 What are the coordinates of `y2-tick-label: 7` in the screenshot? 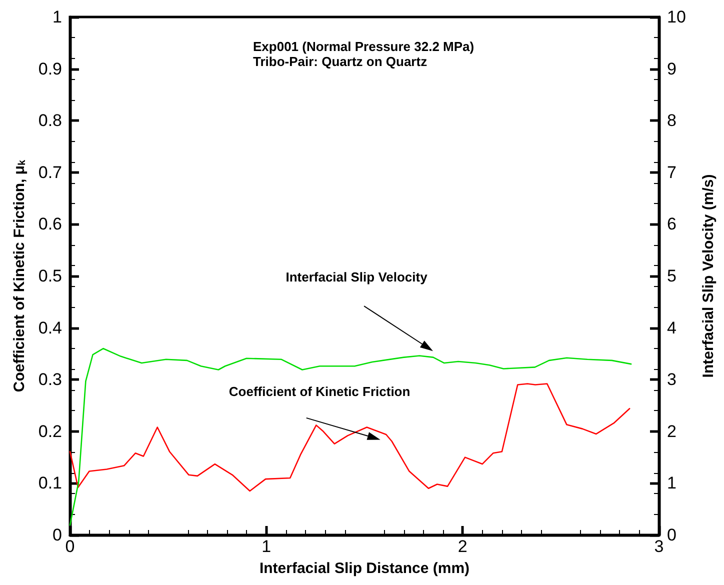 It's located at (671, 172).